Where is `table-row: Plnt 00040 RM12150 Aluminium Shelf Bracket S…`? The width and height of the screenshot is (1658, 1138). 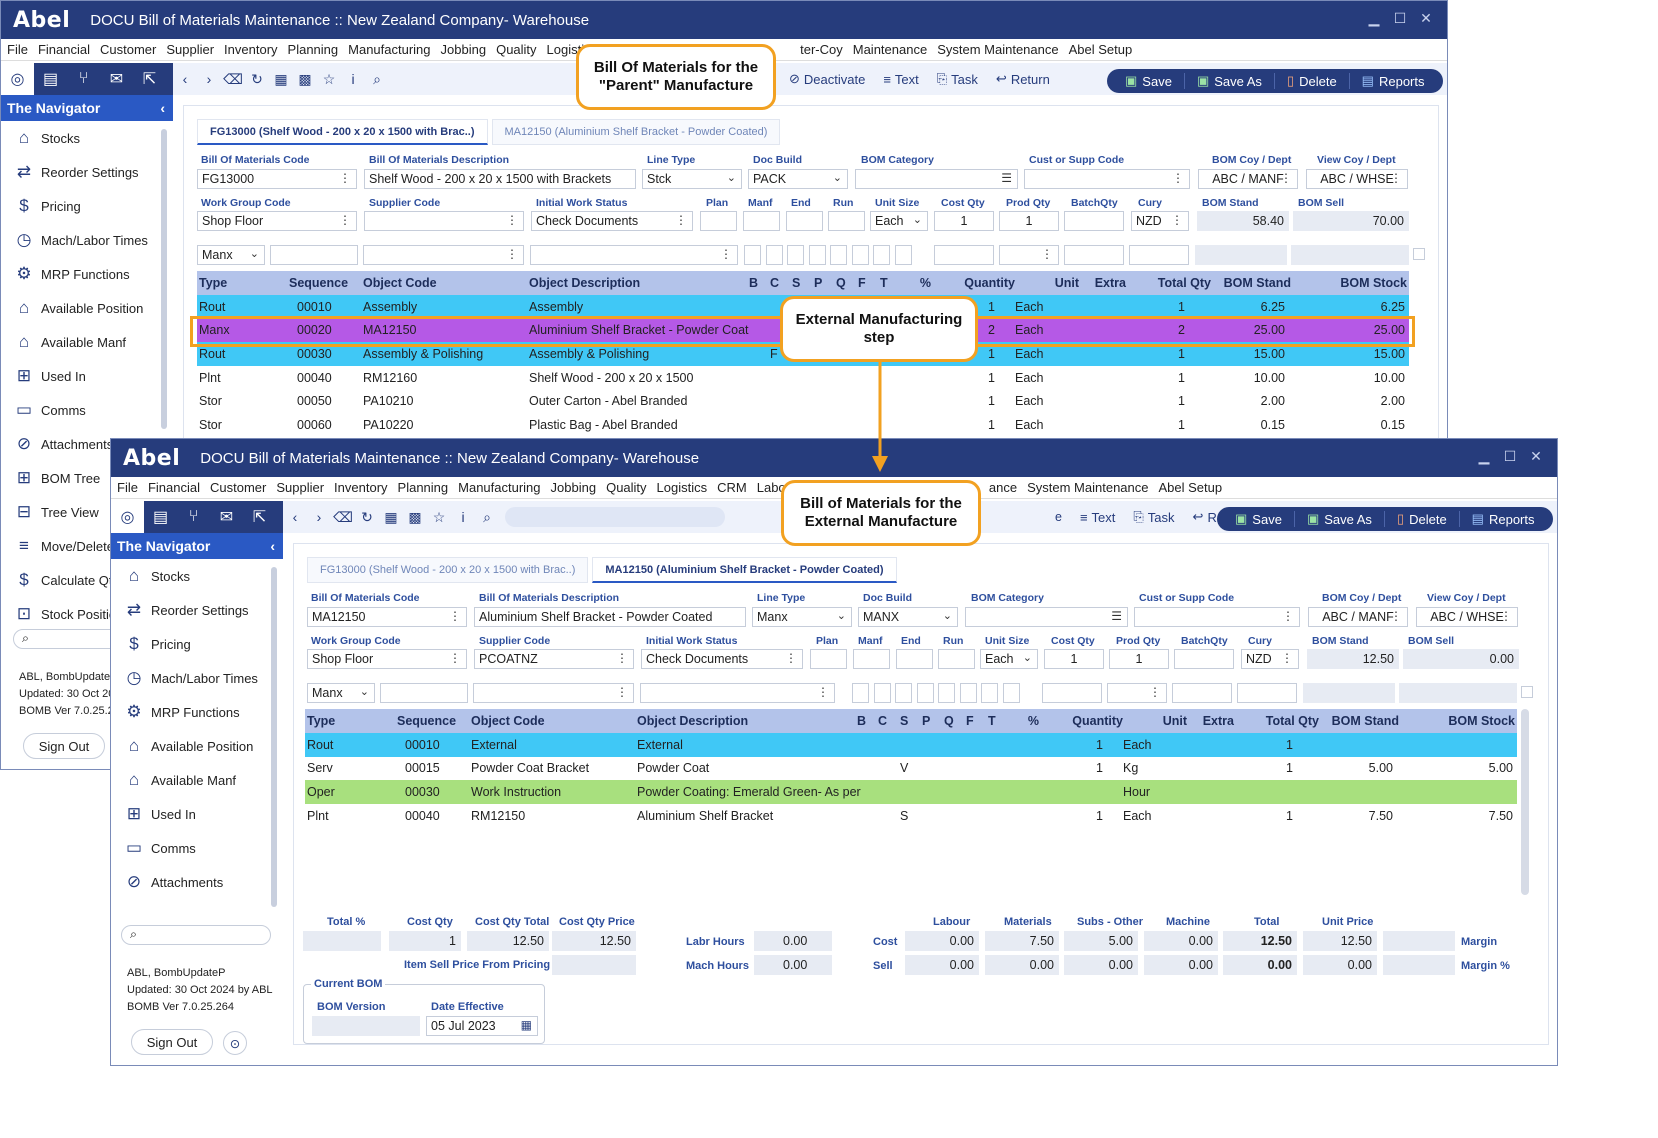
table-row: Plnt 00040 RM12150 Aluminium Shelf Bracket S… is located at coordinates (911, 816).